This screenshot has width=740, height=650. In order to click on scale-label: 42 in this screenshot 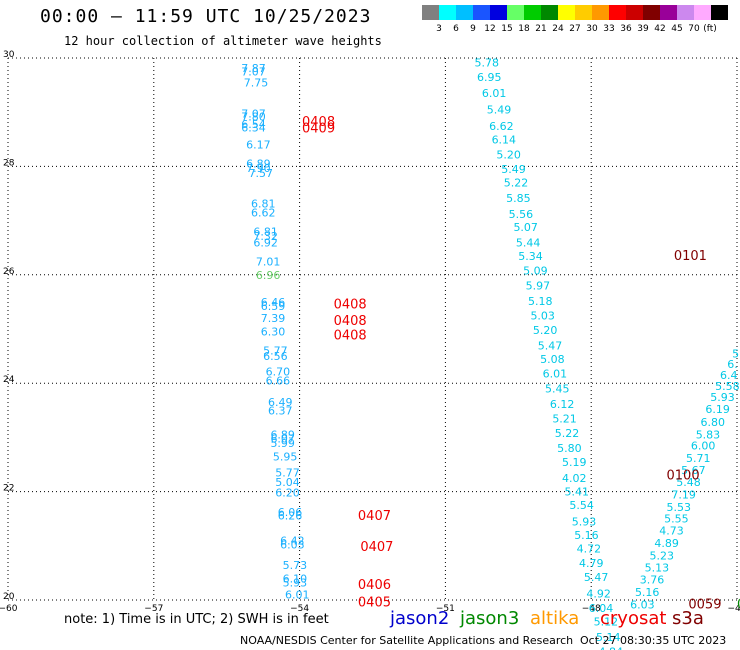, I will do `click(660, 29)`.